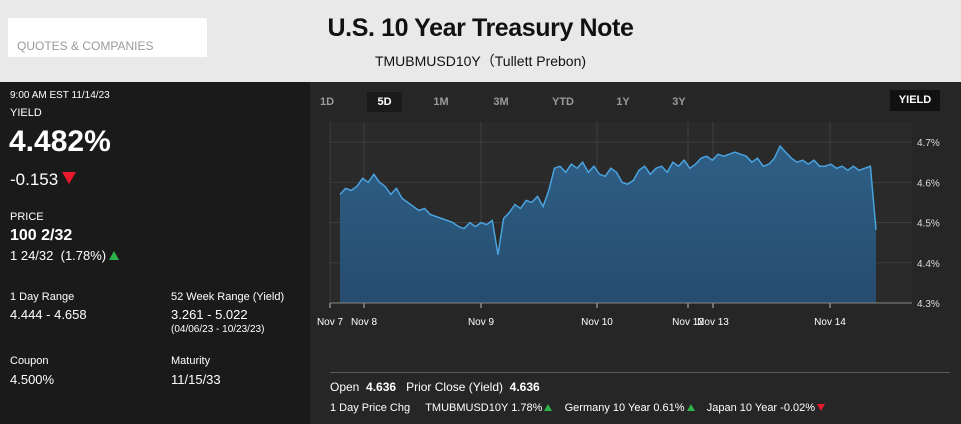 This screenshot has height=424, width=961. Describe the element at coordinates (467, 408) in the screenshot. I see `compare-name: TMUBMUSD10Y` at that location.